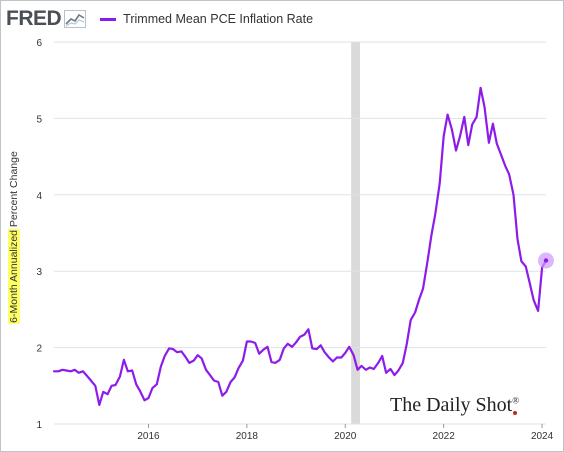 The height and width of the screenshot is (452, 564). What do you see at coordinates (345, 436) in the screenshot?
I see `x-tick-label: 2020` at bounding box center [345, 436].